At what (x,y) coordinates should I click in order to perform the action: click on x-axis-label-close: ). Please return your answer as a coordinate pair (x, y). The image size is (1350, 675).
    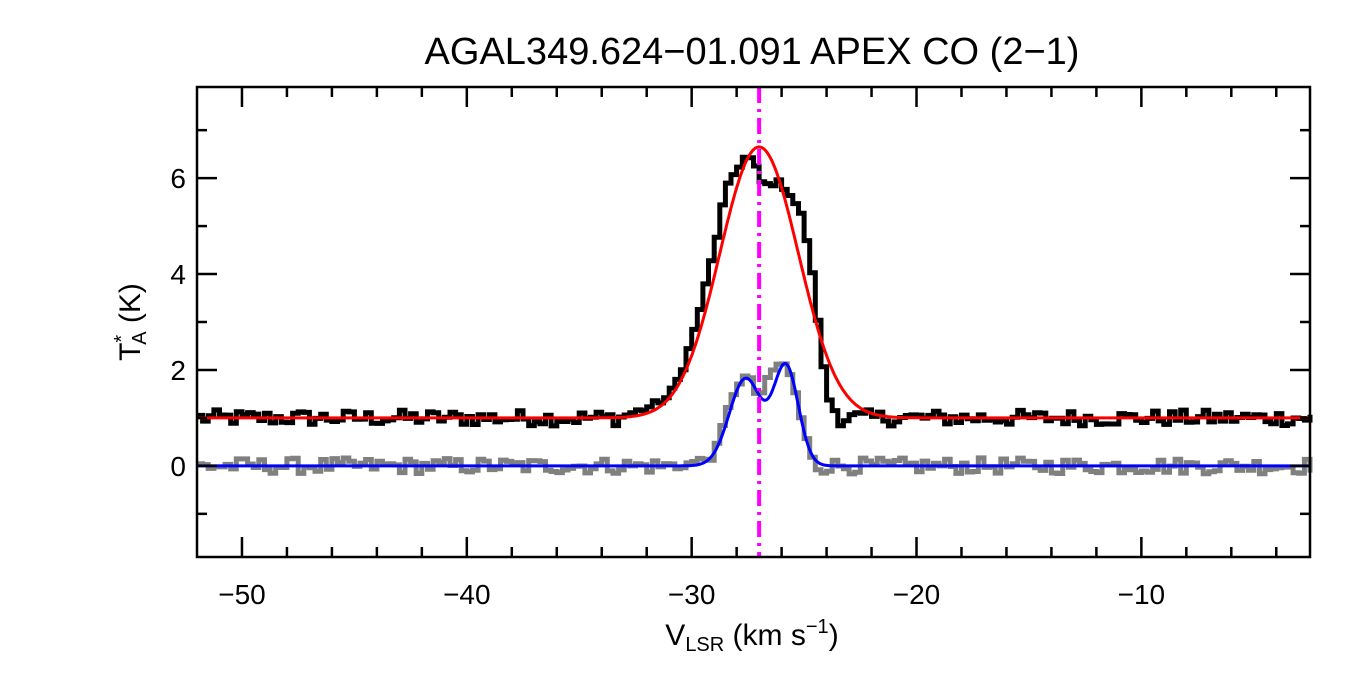
    Looking at the image, I should click on (834, 635).